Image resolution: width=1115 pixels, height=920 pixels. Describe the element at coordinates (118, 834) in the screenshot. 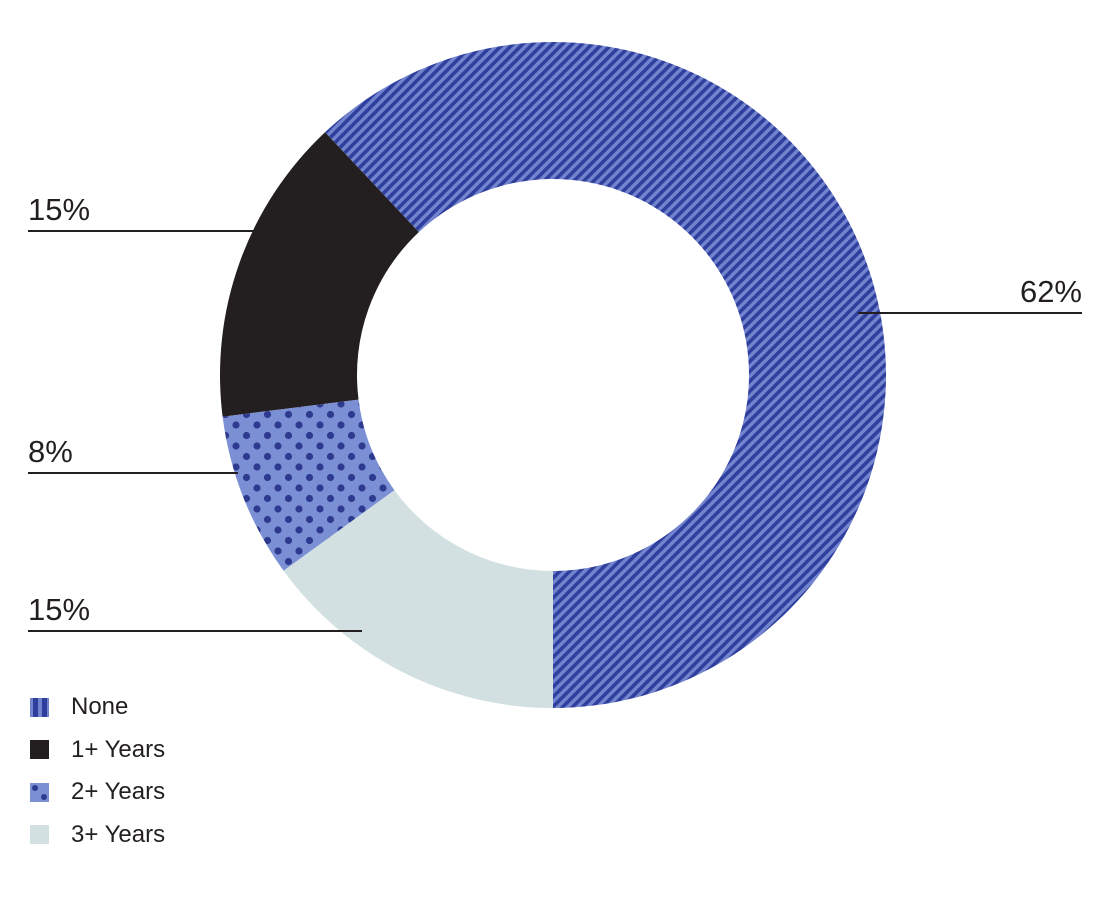

I see `legend-label-3plus-years: 3+ Years` at that location.